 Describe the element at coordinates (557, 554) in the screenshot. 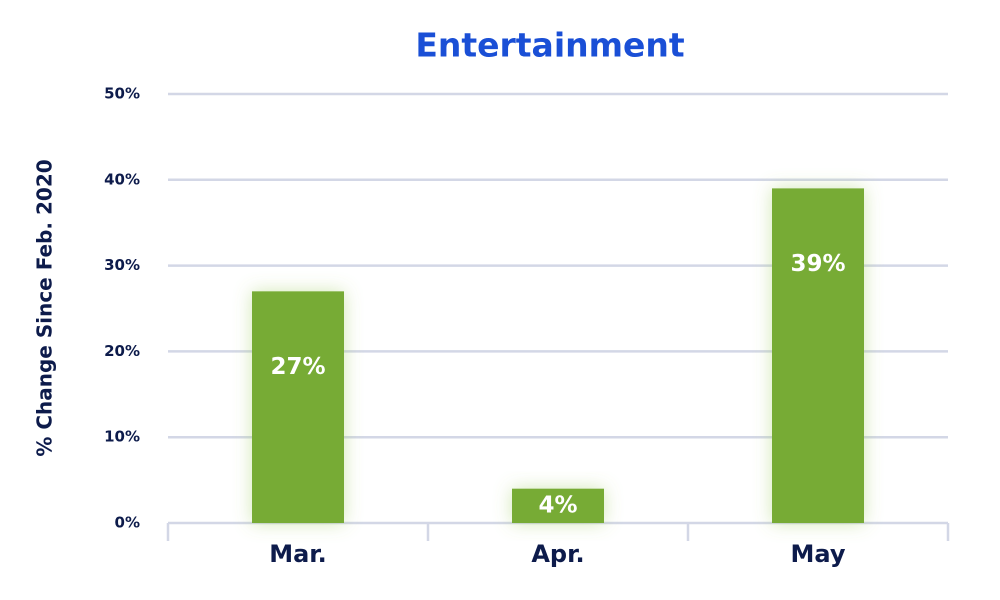

I see `x-tick-label: Apr.` at that location.